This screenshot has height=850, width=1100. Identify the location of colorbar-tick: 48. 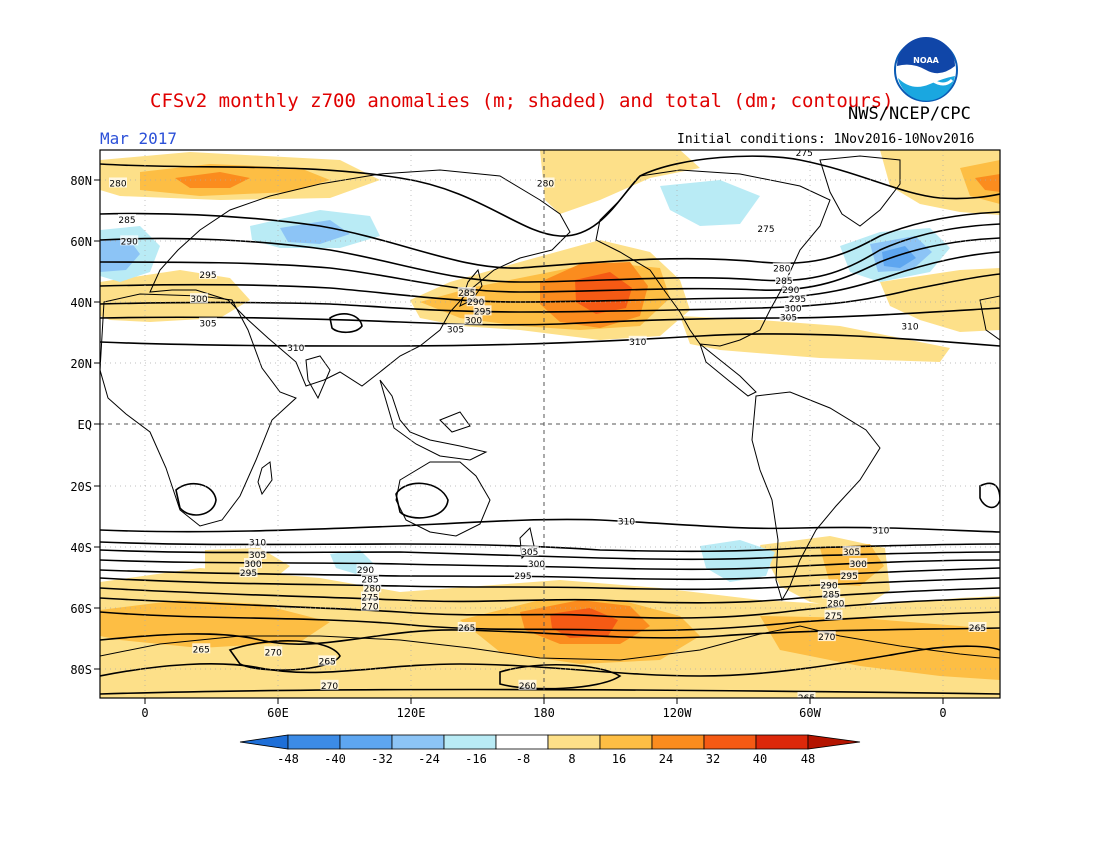
(808, 759).